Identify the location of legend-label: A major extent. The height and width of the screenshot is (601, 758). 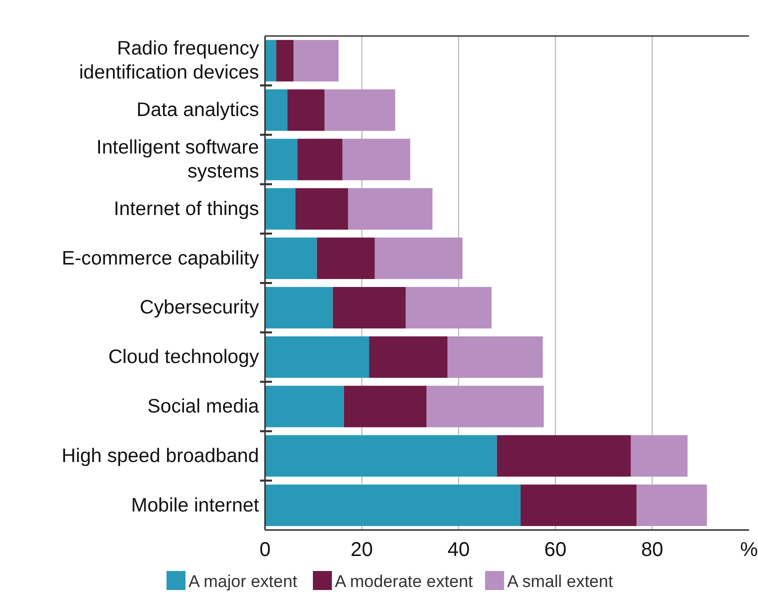
(243, 581).